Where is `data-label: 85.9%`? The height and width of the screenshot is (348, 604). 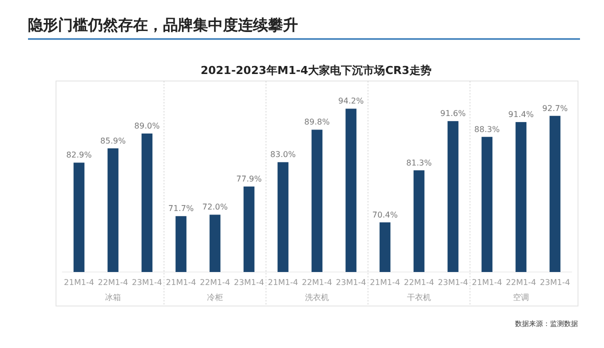 data-label: 85.9% is located at coordinates (113, 141).